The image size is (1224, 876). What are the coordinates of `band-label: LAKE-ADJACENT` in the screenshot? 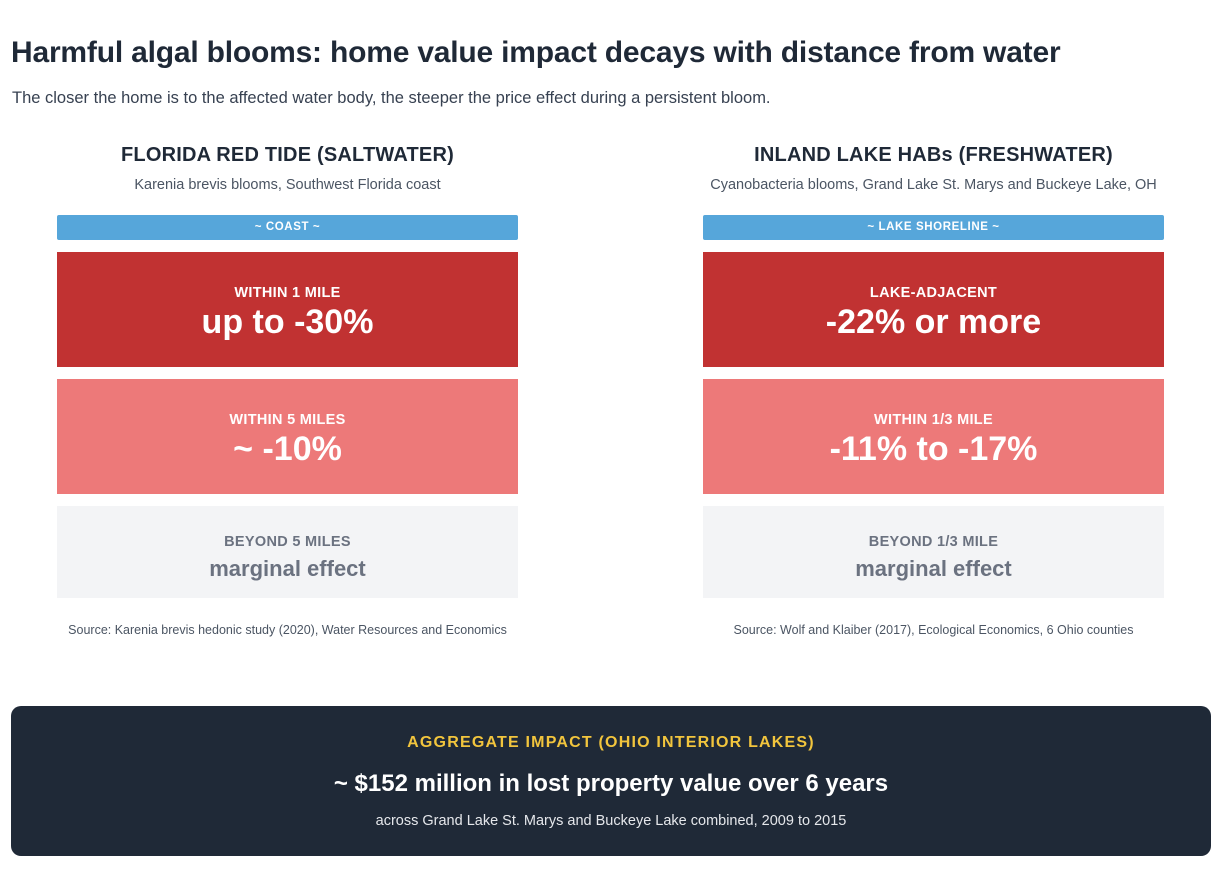 It's located at (933, 293).